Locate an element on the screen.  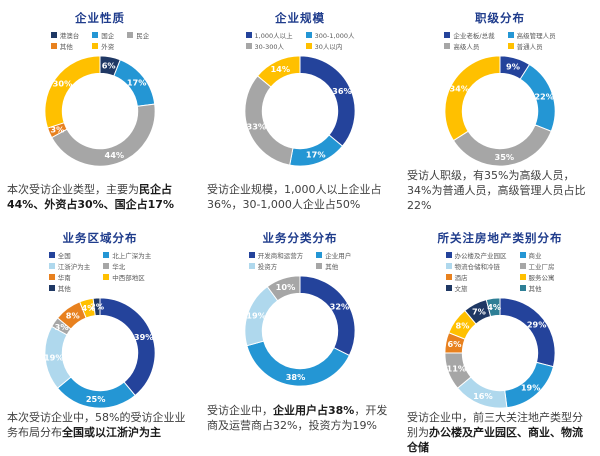
legend-item: 300-1,000人 is located at coordinates (330, 35).